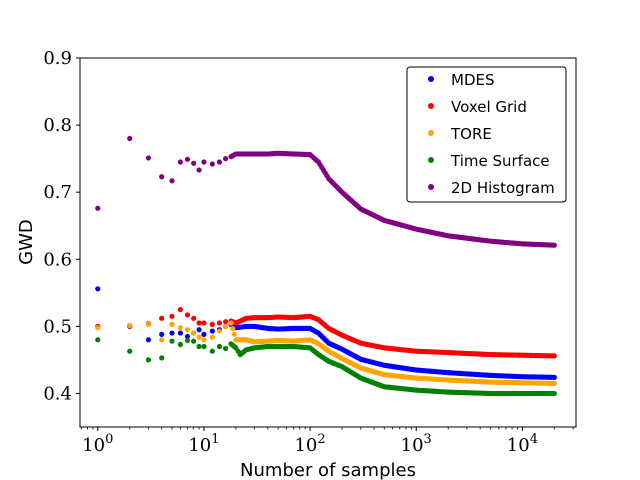  Describe the element at coordinates (489, 107) in the screenshot. I see `legend-entry: Voxel Grid` at that location.